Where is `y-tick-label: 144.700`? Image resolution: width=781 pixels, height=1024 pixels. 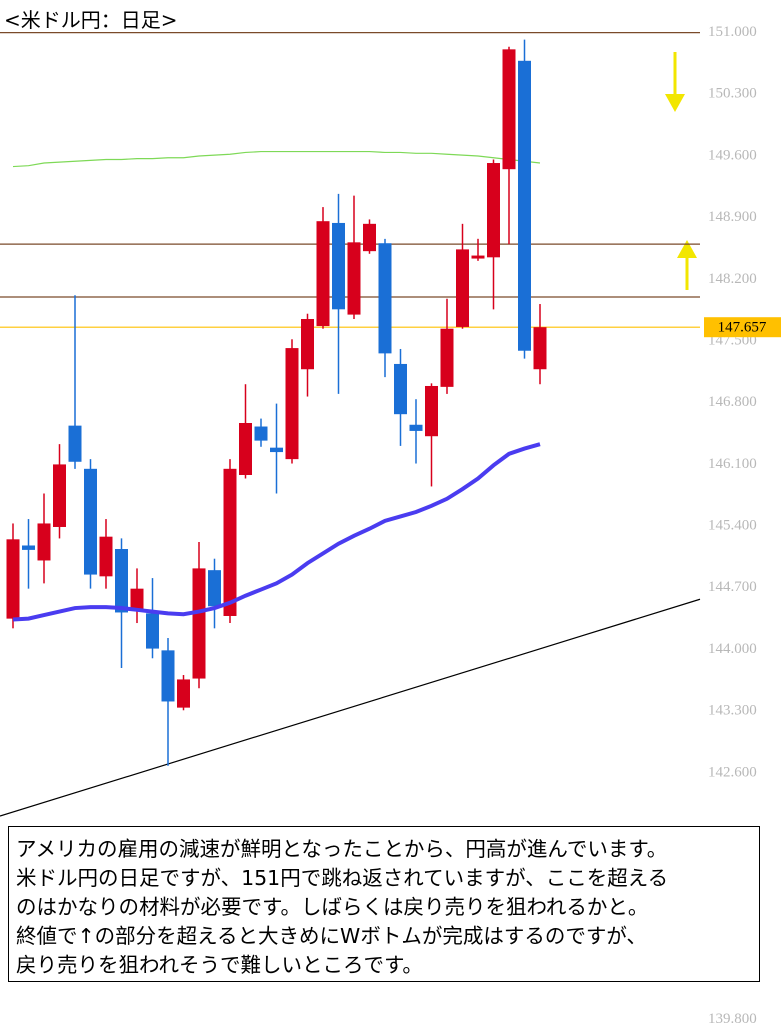
y-tick-label: 144.700 is located at coordinates (732, 587).